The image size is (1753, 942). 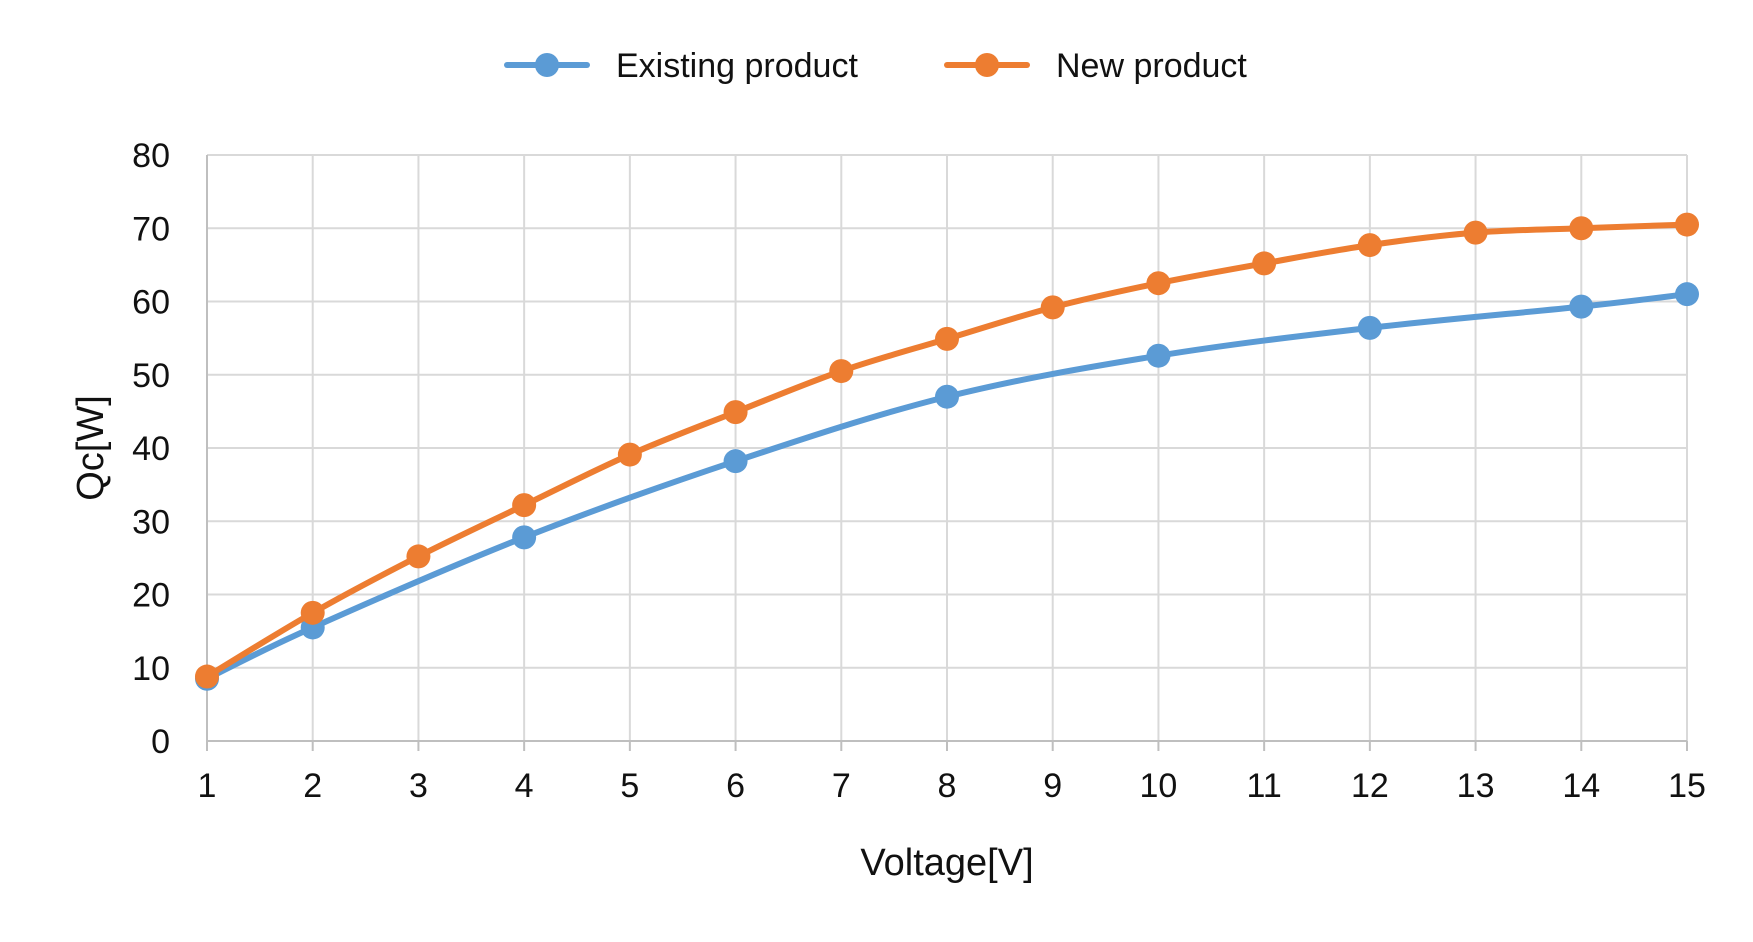 I want to click on y-tick-label: 60, so click(x=151, y=303).